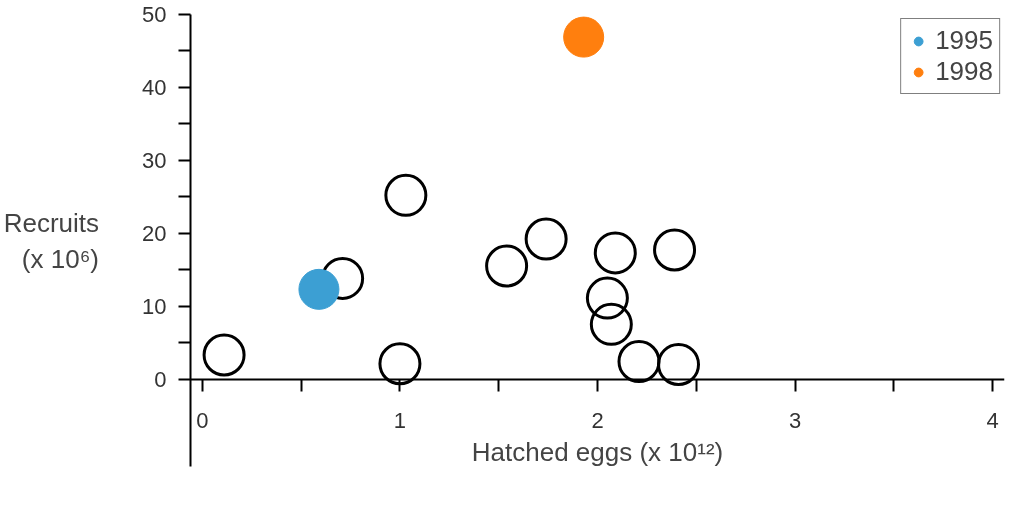 Image resolution: width=1019 pixels, height=522 pixels. What do you see at coordinates (597, 421) in the screenshot?
I see `x-tick-label: 2` at bounding box center [597, 421].